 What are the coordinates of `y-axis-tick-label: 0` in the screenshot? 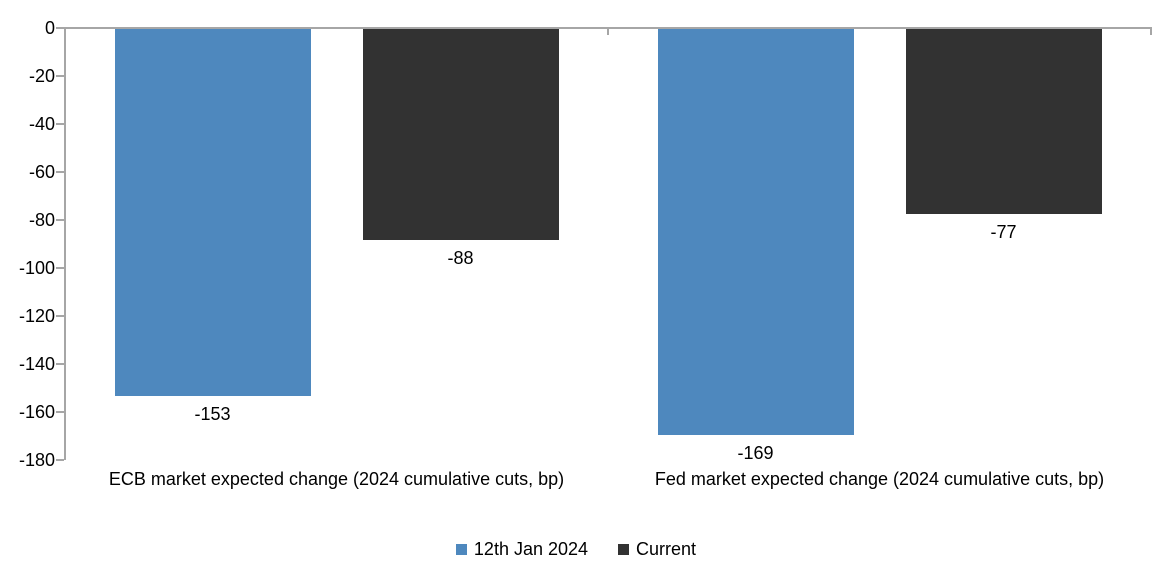 It's located at (49, 28).